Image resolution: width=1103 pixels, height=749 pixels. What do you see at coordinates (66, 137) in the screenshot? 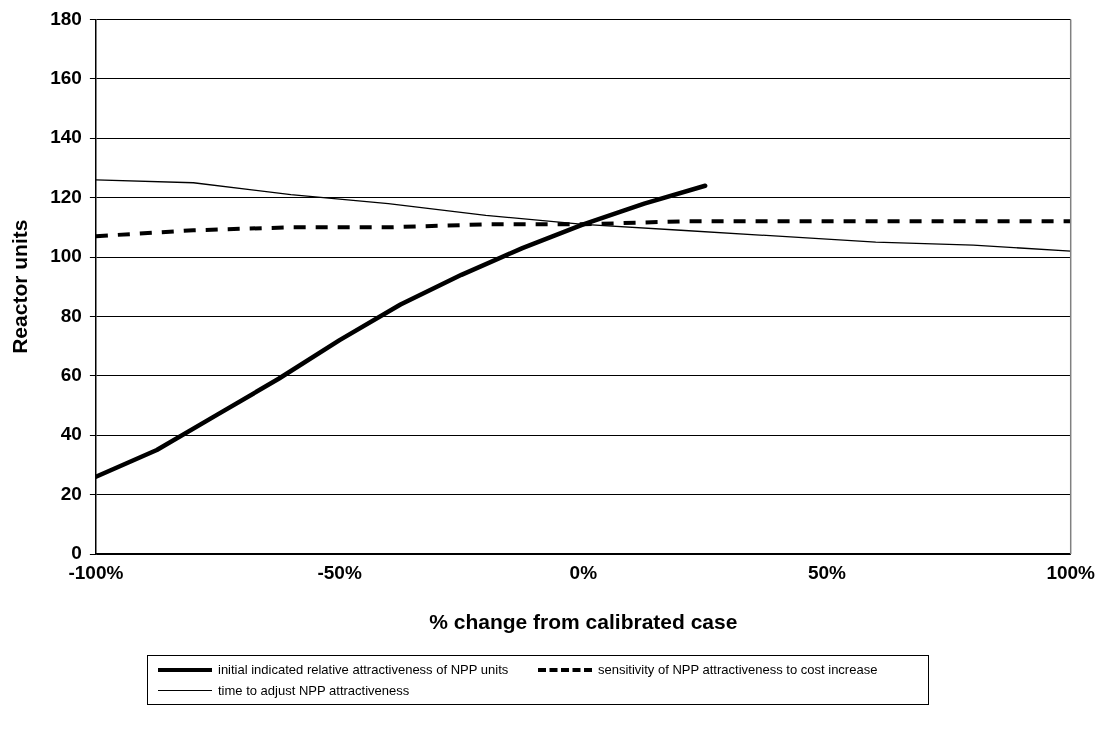
I see `y-tick-label: 140` at bounding box center [66, 137].